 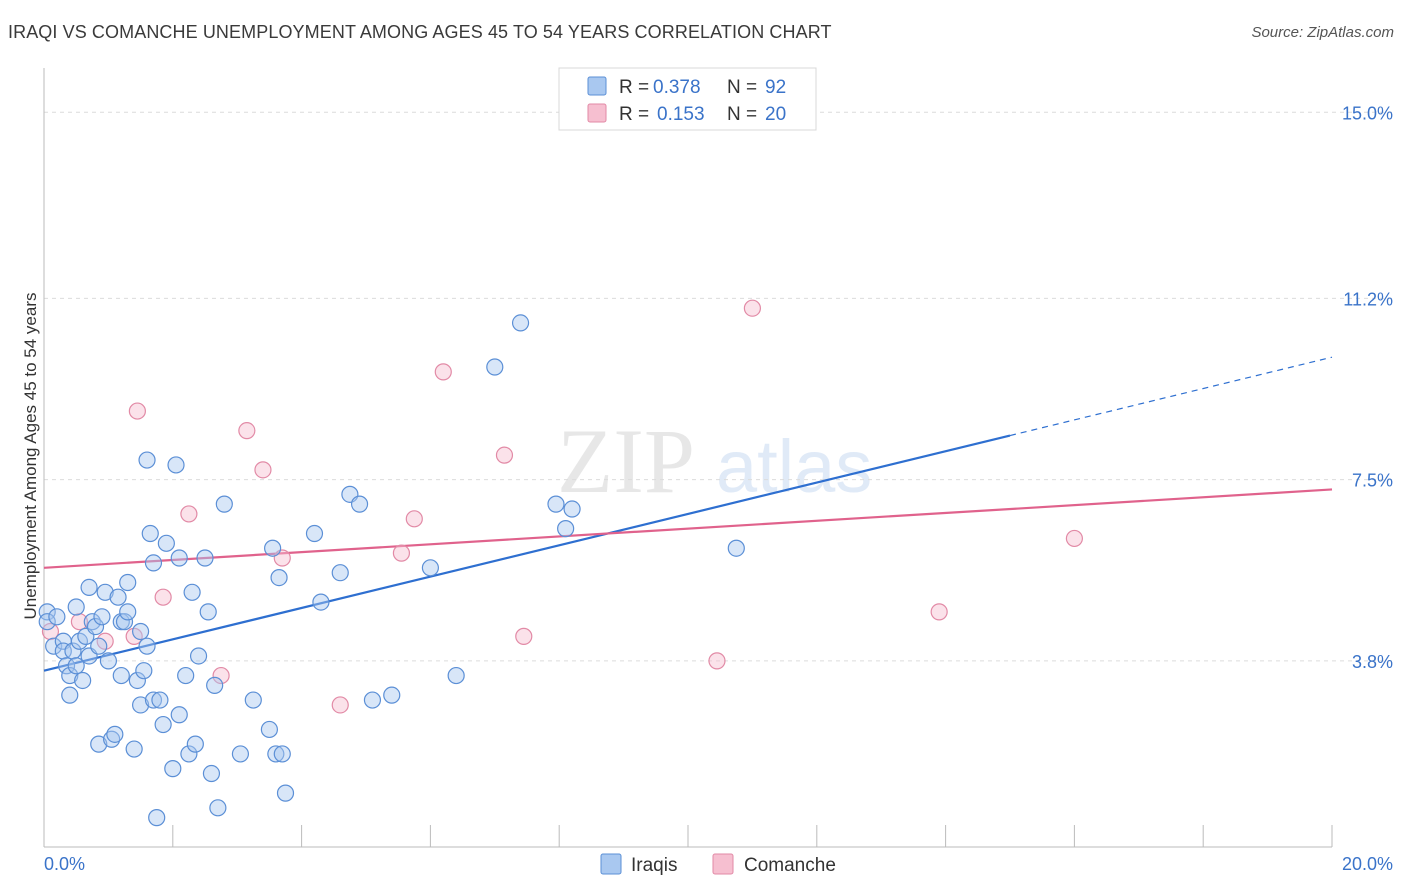 I want to click on legend-r-value-iraqis: 0.378, so click(x=677, y=87).